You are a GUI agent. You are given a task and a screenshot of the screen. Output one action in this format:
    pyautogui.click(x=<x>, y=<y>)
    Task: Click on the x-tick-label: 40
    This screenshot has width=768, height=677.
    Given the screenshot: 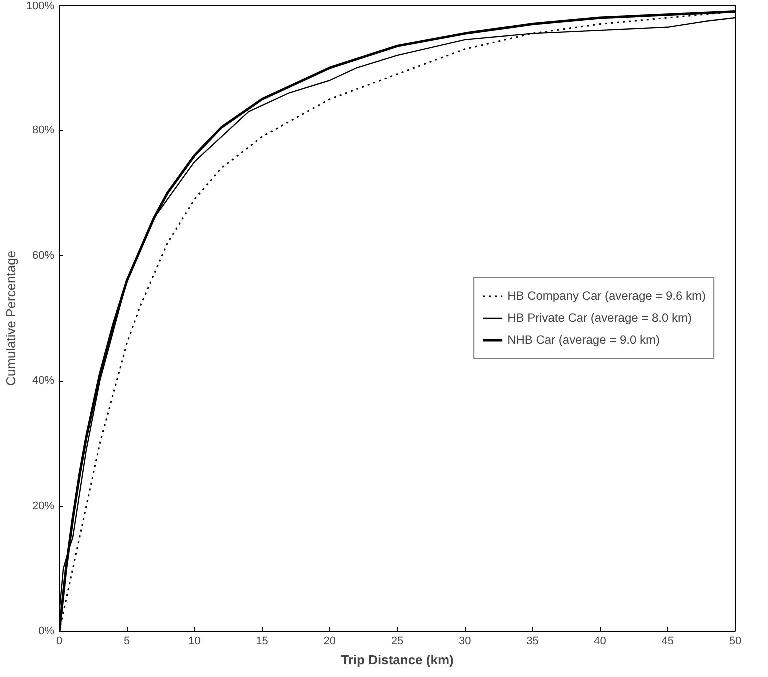 What is the action you would take?
    pyautogui.click(x=600, y=642)
    